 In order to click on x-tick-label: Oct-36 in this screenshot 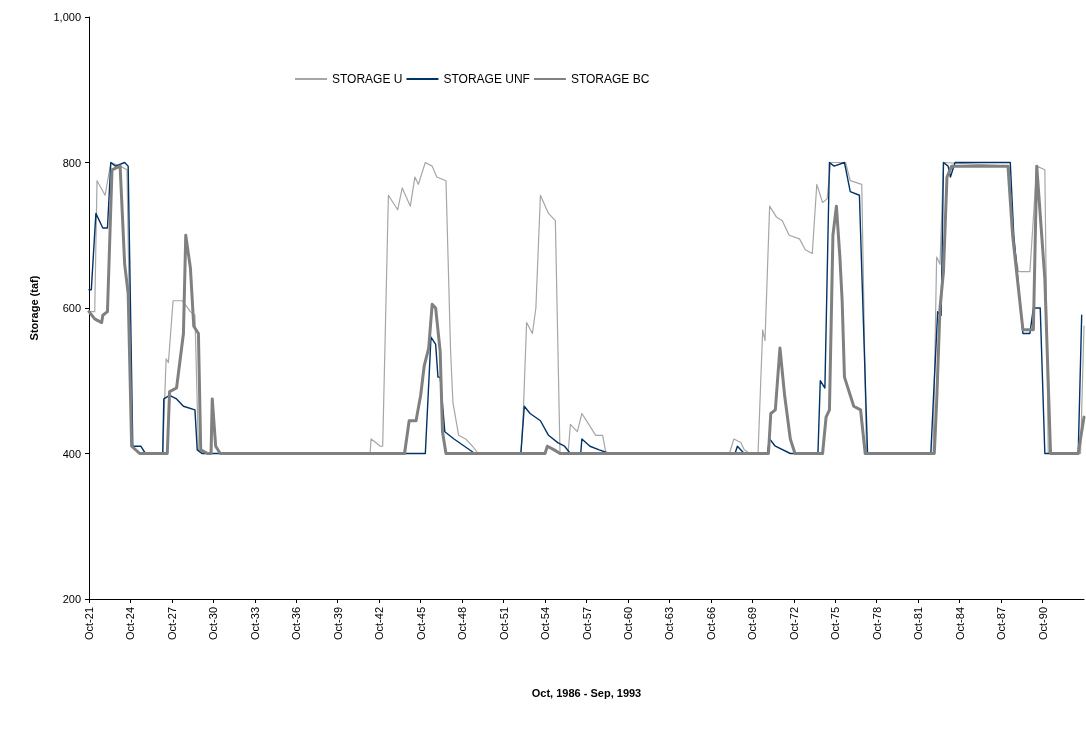, I will do `click(296, 624)`.